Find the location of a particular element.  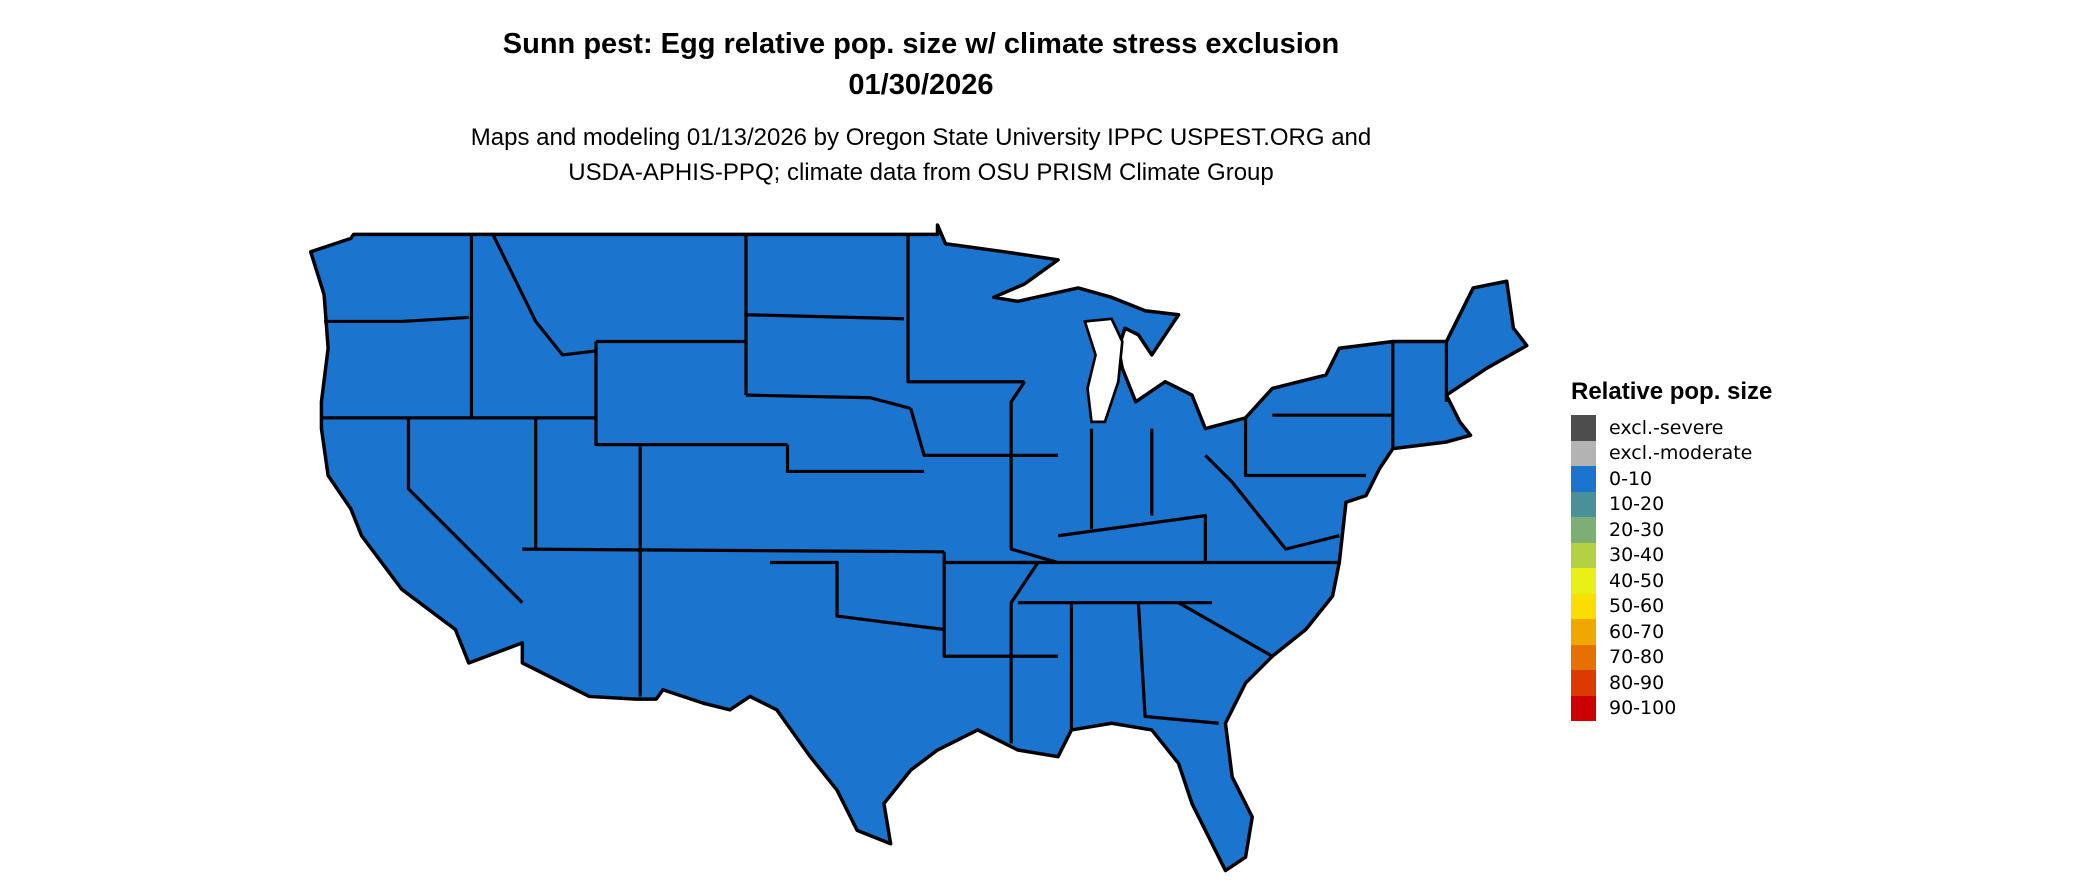

legend-label: 20-30 is located at coordinates (1637, 529).